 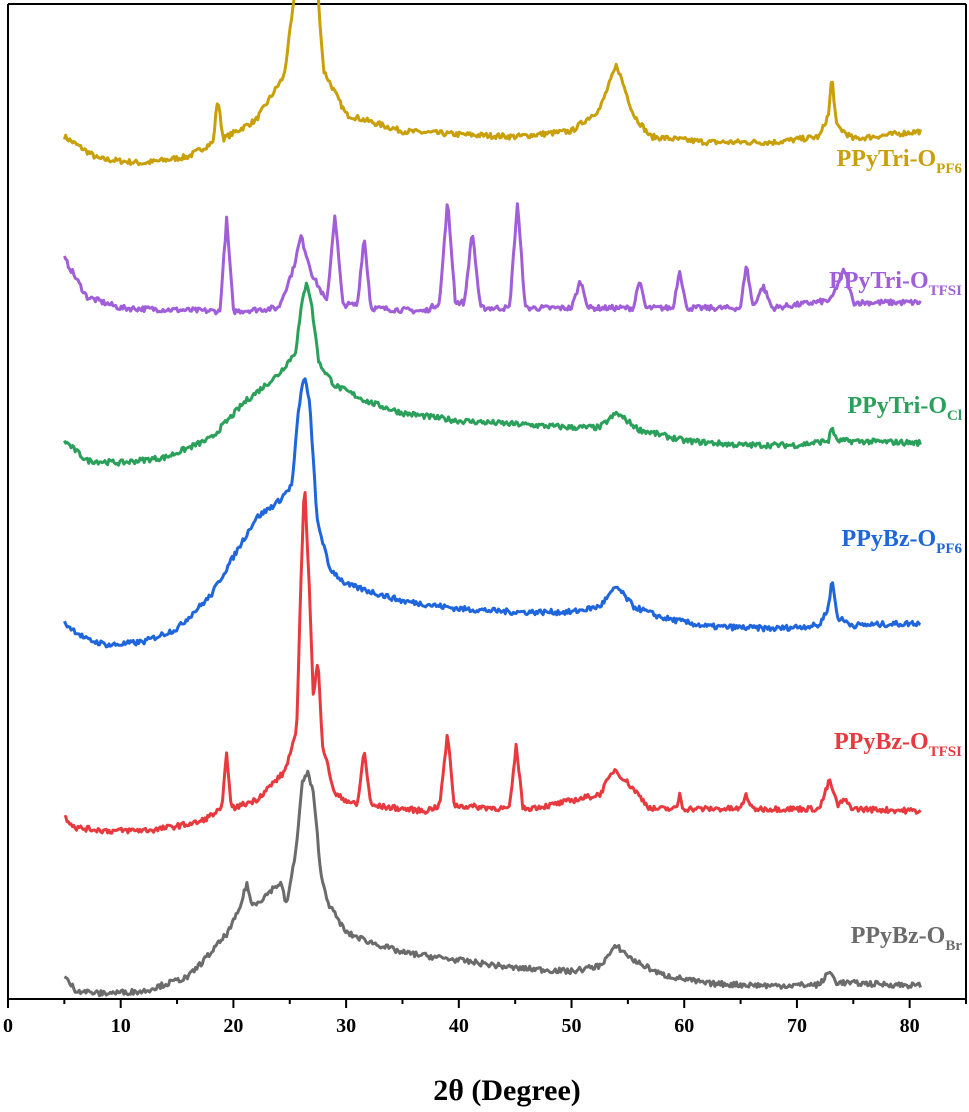 What do you see at coordinates (953, 946) in the screenshot?
I see `series-label-subscript: Br` at bounding box center [953, 946].